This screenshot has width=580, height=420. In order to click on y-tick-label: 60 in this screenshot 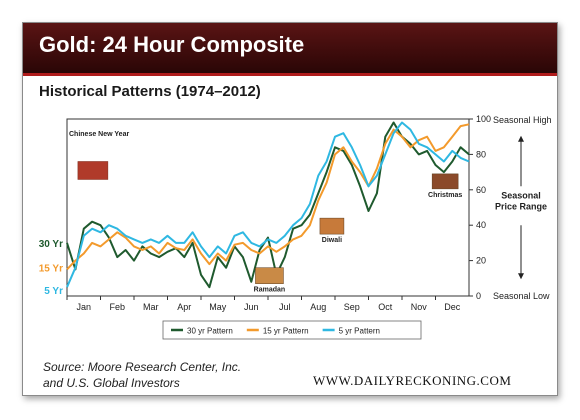, I will do `click(481, 190)`.